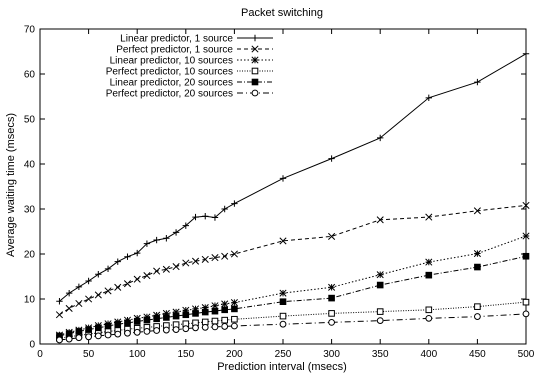 The width and height of the screenshot is (535, 381). What do you see at coordinates (477, 354) in the screenshot?
I see `x-tick-label: 450` at bounding box center [477, 354].